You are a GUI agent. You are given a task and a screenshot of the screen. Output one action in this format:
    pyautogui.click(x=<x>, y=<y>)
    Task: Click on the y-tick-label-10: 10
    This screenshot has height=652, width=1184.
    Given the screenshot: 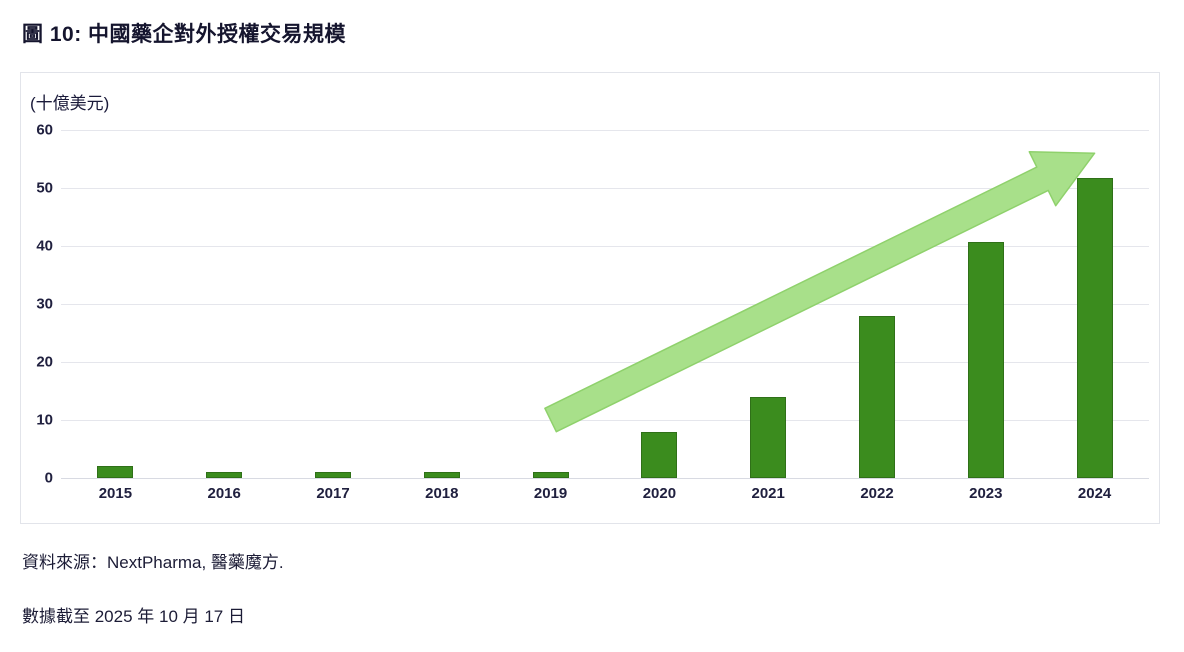 What is the action you would take?
    pyautogui.click(x=44, y=420)
    